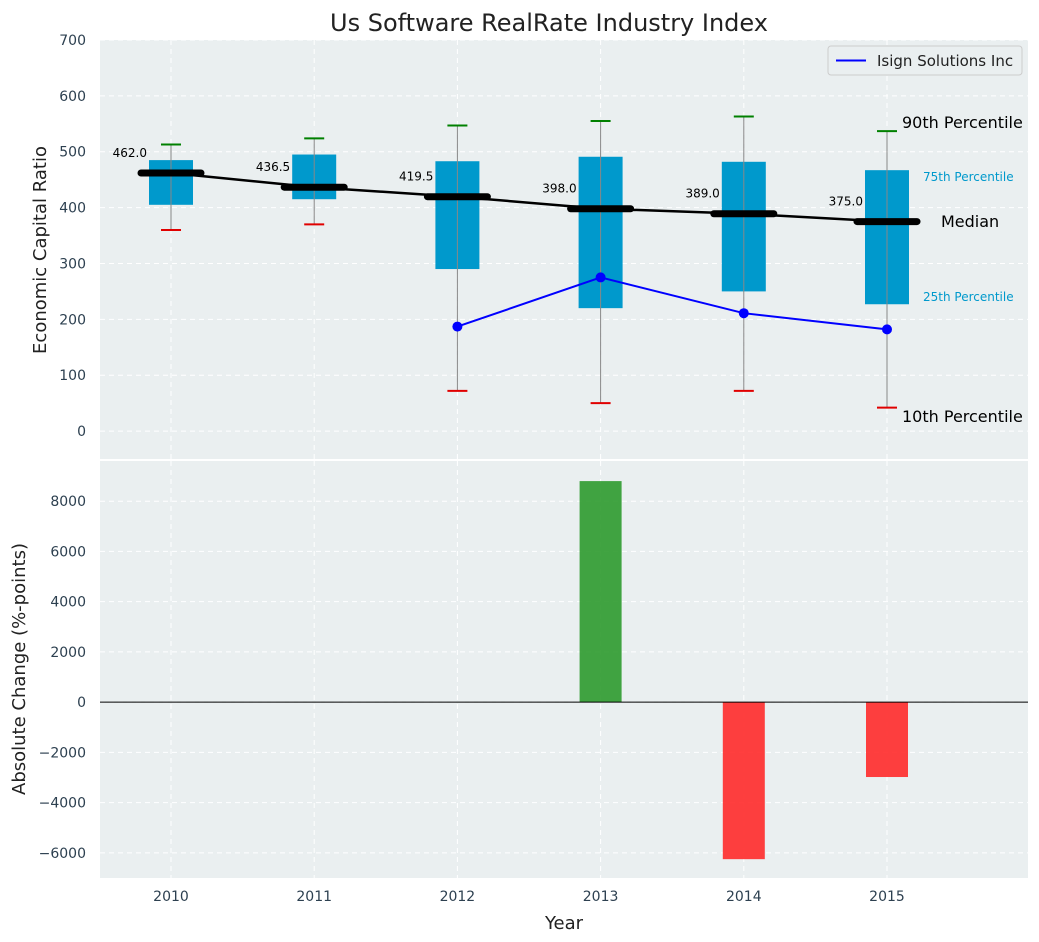 The image size is (1039, 942). I want to click on median-value-label: 436.5, so click(273, 167).